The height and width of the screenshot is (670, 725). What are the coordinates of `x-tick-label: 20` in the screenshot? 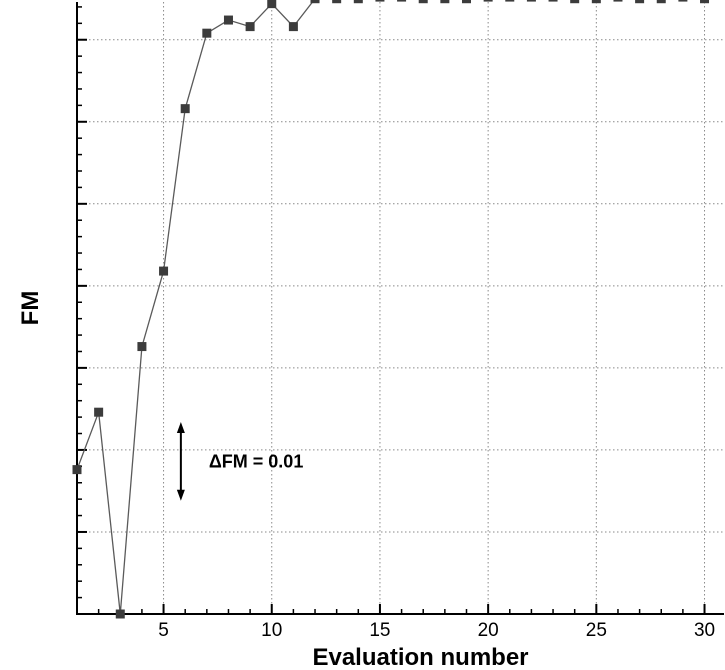 It's located at (488, 630).